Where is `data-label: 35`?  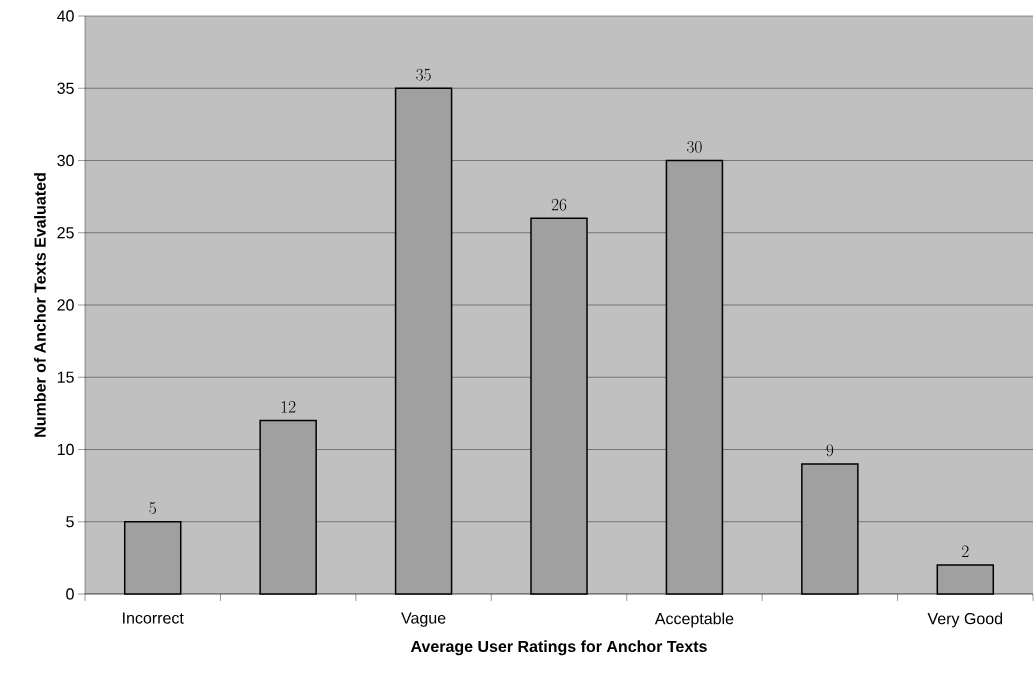
data-label: 35 is located at coordinates (423, 74).